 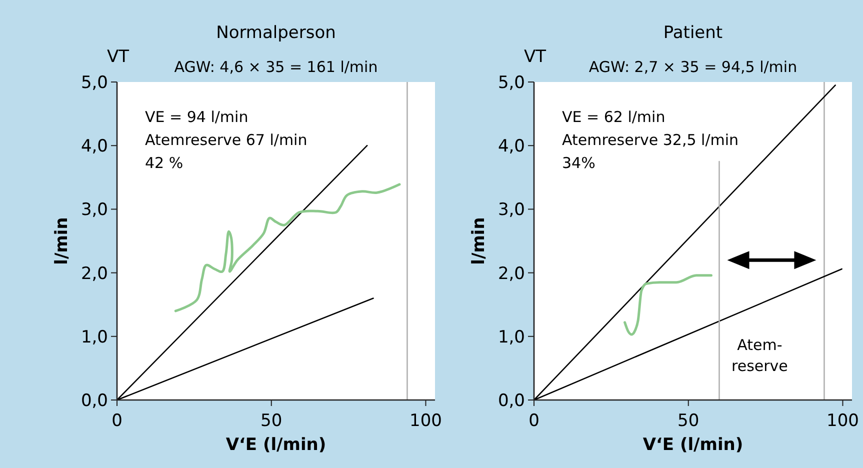 What do you see at coordinates (579, 163) in the screenshot?
I see `annotation: 34%` at bounding box center [579, 163].